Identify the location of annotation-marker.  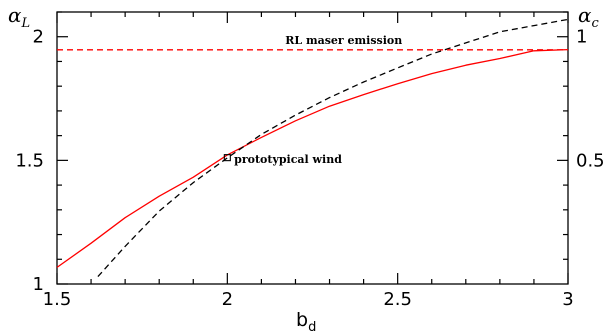
(227, 158).